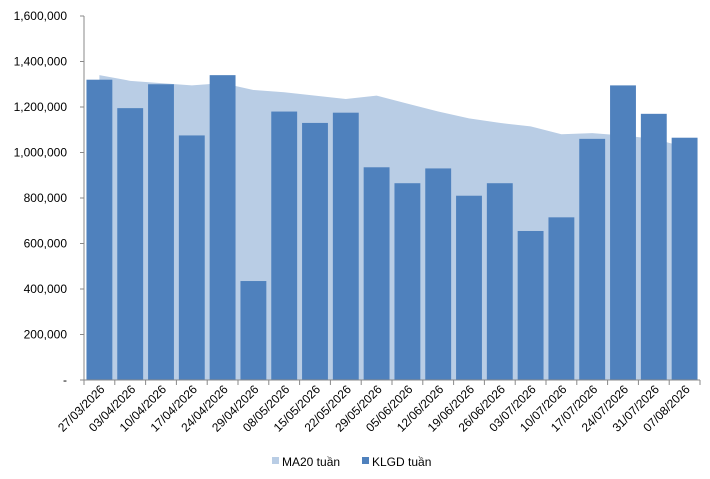 The height and width of the screenshot is (479, 710). Describe the element at coordinates (41, 62) in the screenshot. I see `y-tick-label: 1,400,000` at that location.